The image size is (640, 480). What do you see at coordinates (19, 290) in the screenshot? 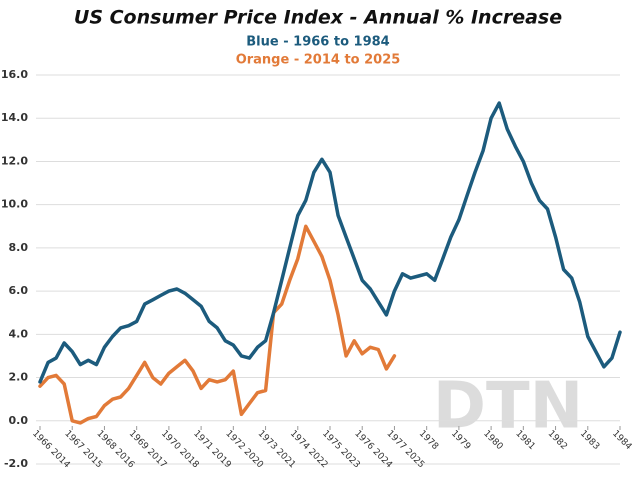
I see `y-tick-label: 6.0` at bounding box center [19, 290].